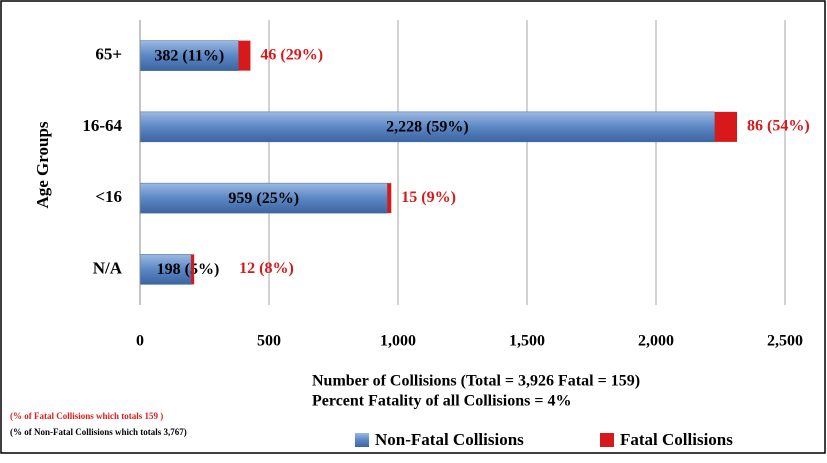  I want to click on data-label: 959 (25%), so click(263, 198).